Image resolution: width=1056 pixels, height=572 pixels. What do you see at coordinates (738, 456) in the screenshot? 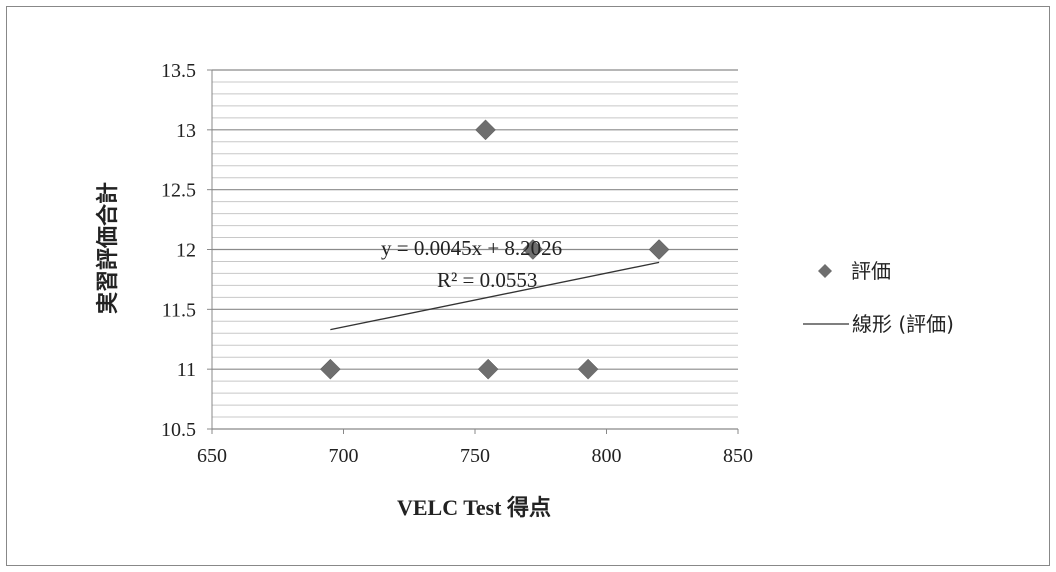
I see `x-tick-label: 850` at bounding box center [738, 456].